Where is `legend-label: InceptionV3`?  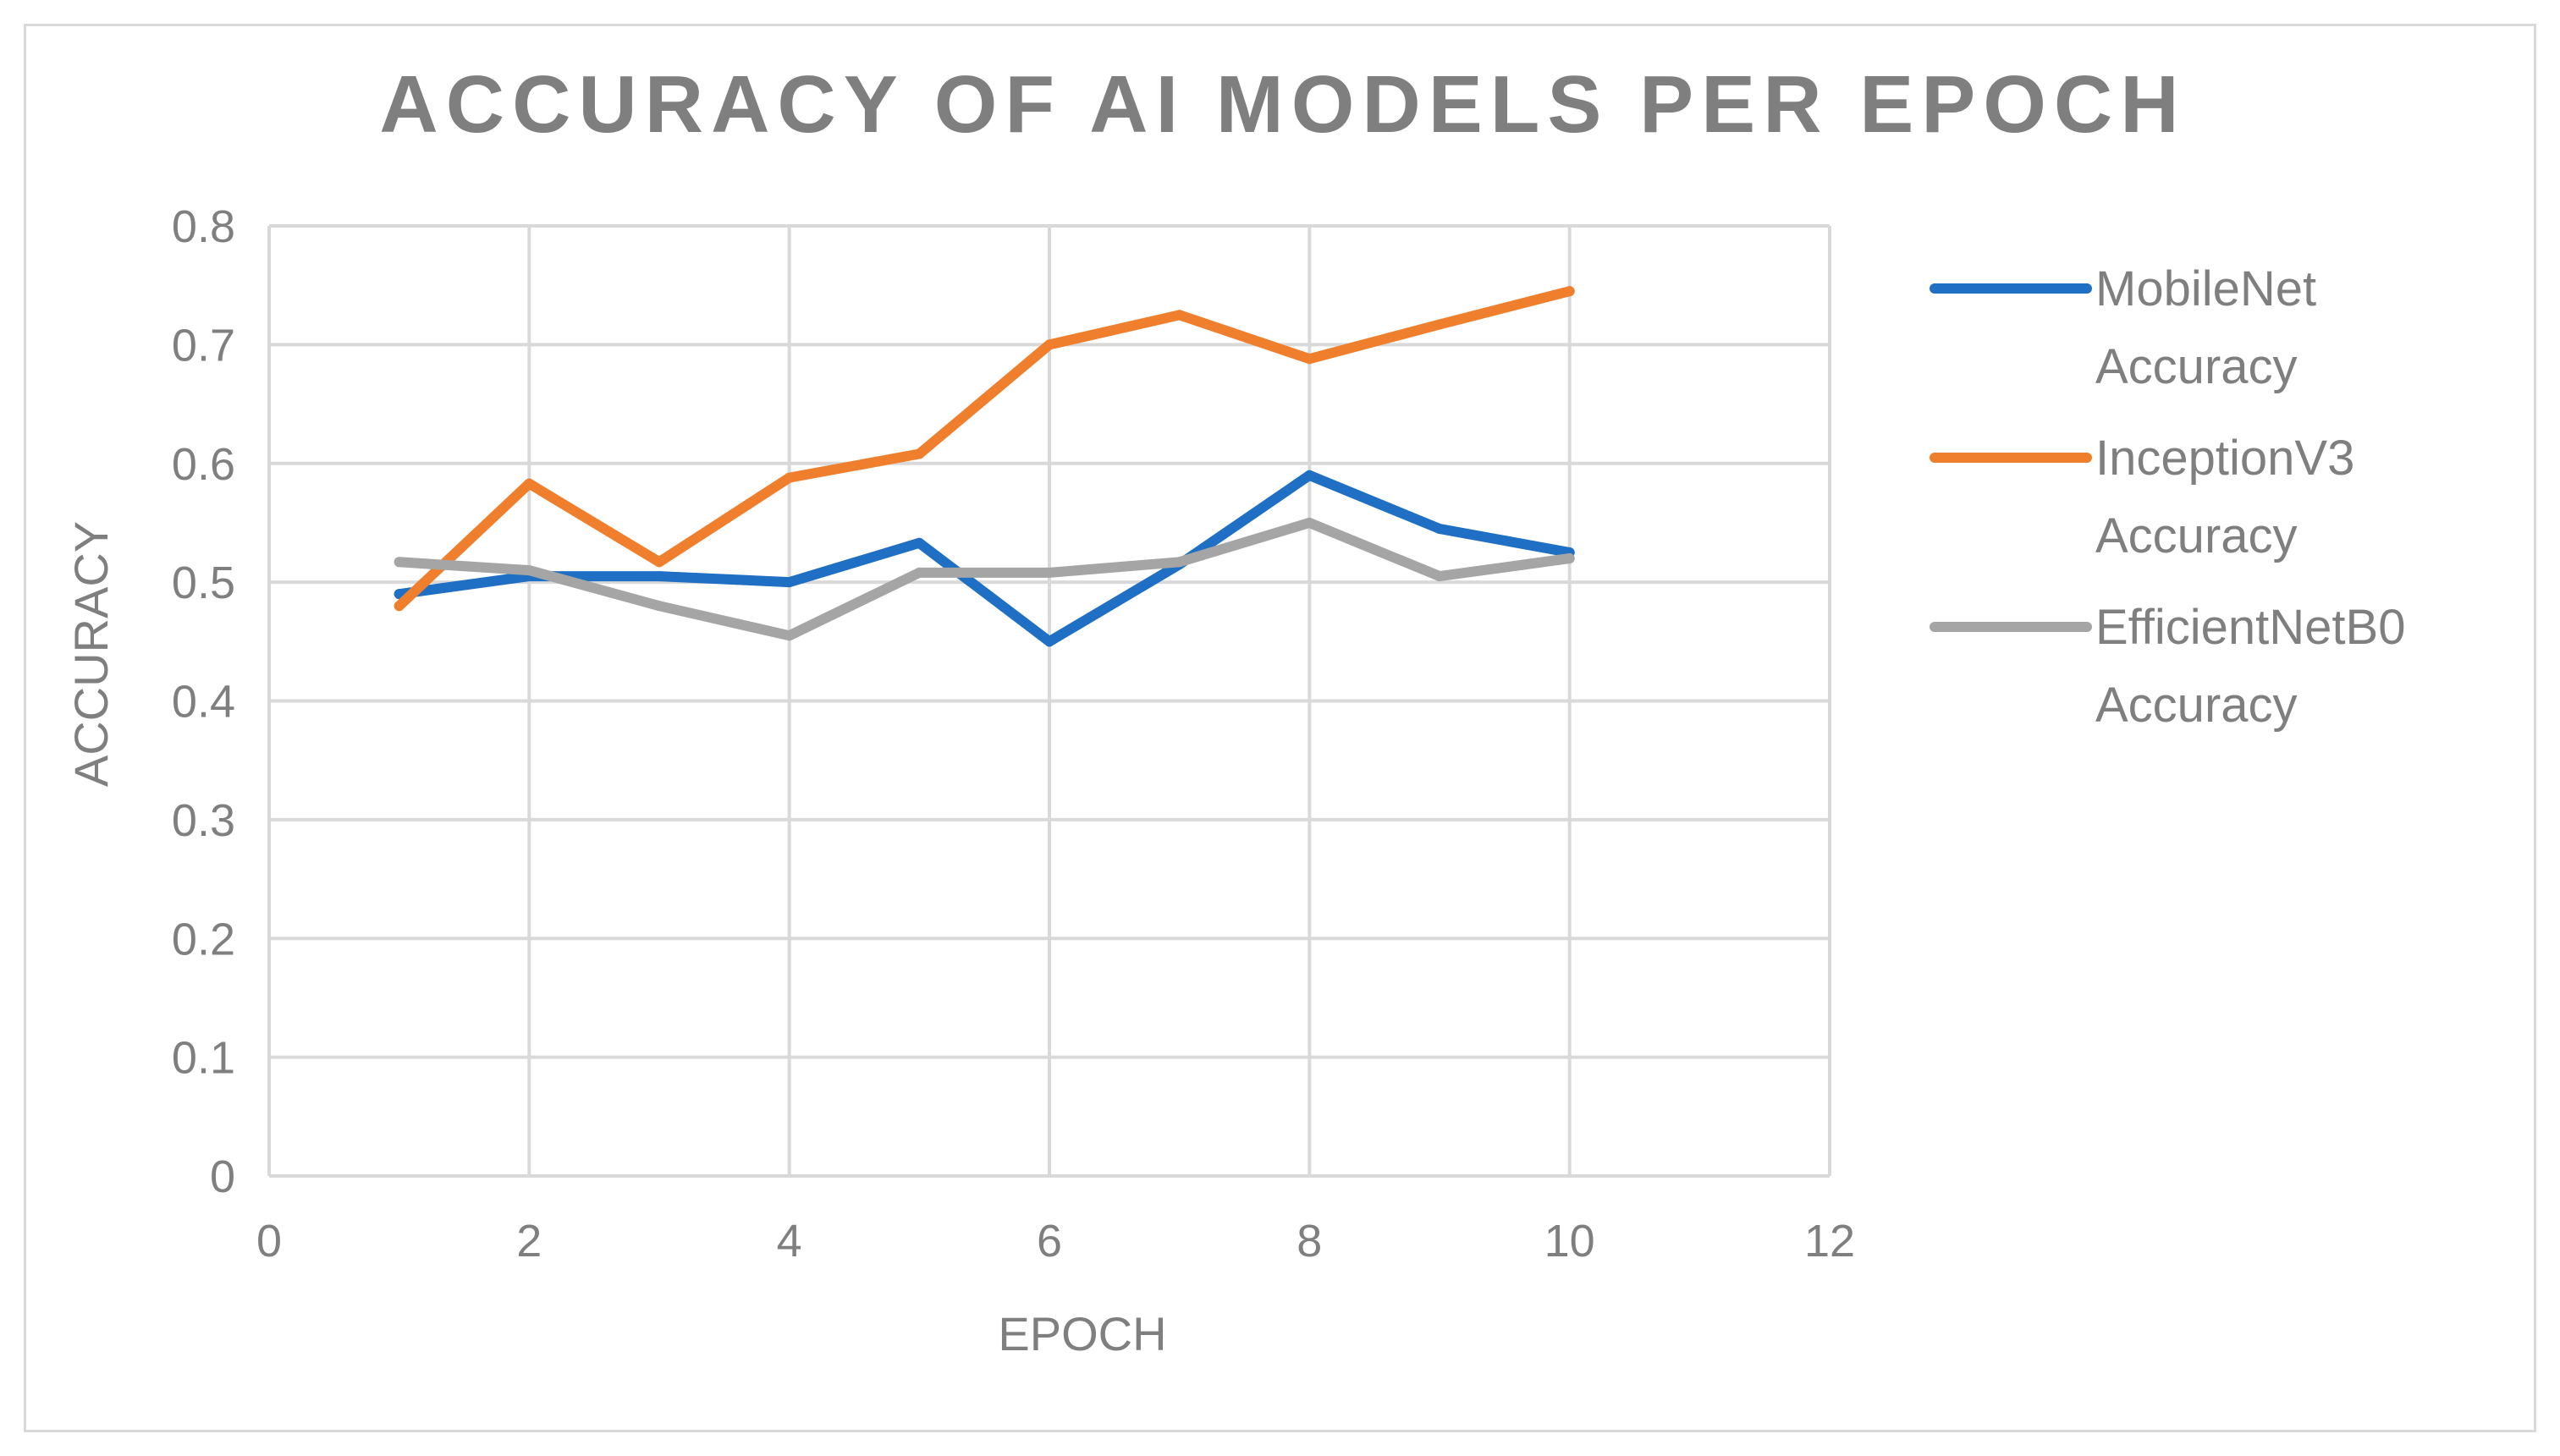 legend-label: InceptionV3 is located at coordinates (2224, 459).